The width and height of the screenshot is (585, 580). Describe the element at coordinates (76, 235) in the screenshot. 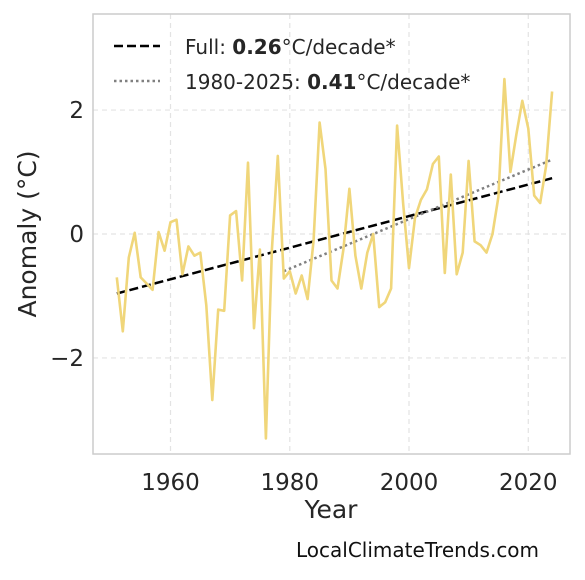

I see `y-tick-label: 0` at that location.